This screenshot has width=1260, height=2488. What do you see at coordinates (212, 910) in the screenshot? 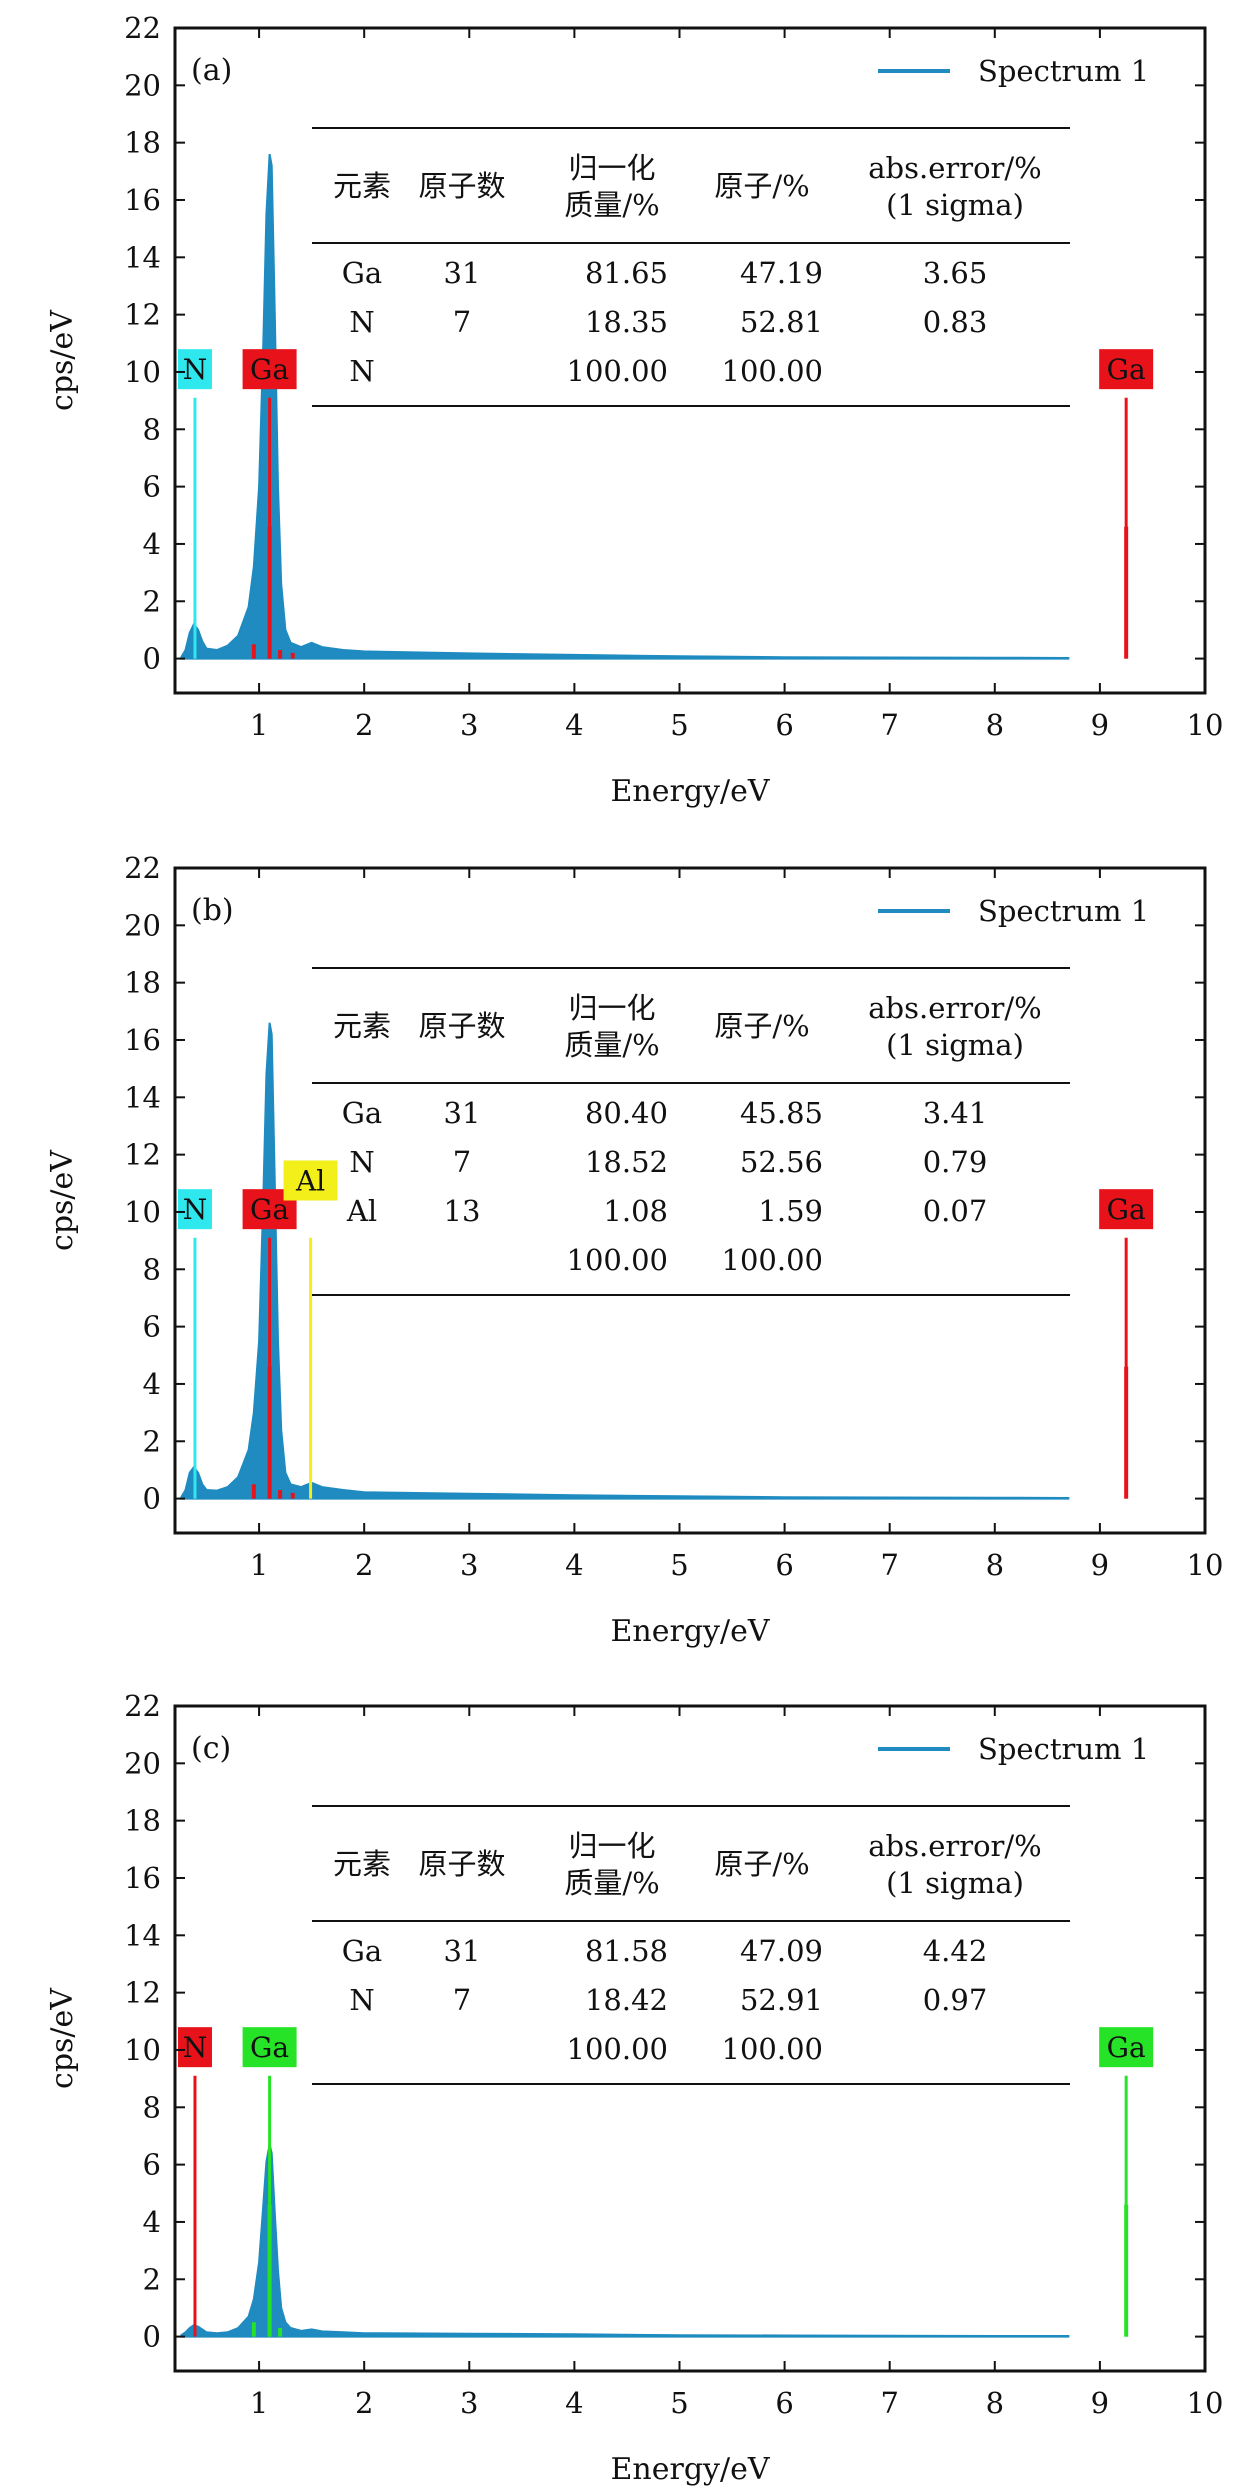
I see `panel-label: (b)` at bounding box center [212, 910].